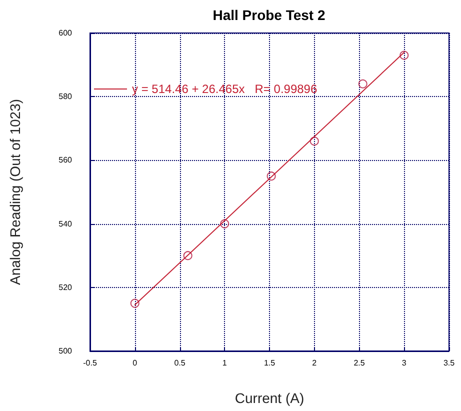 The image size is (461, 411). What do you see at coordinates (90, 363) in the screenshot?
I see `x-tick-label: -0.5` at bounding box center [90, 363].